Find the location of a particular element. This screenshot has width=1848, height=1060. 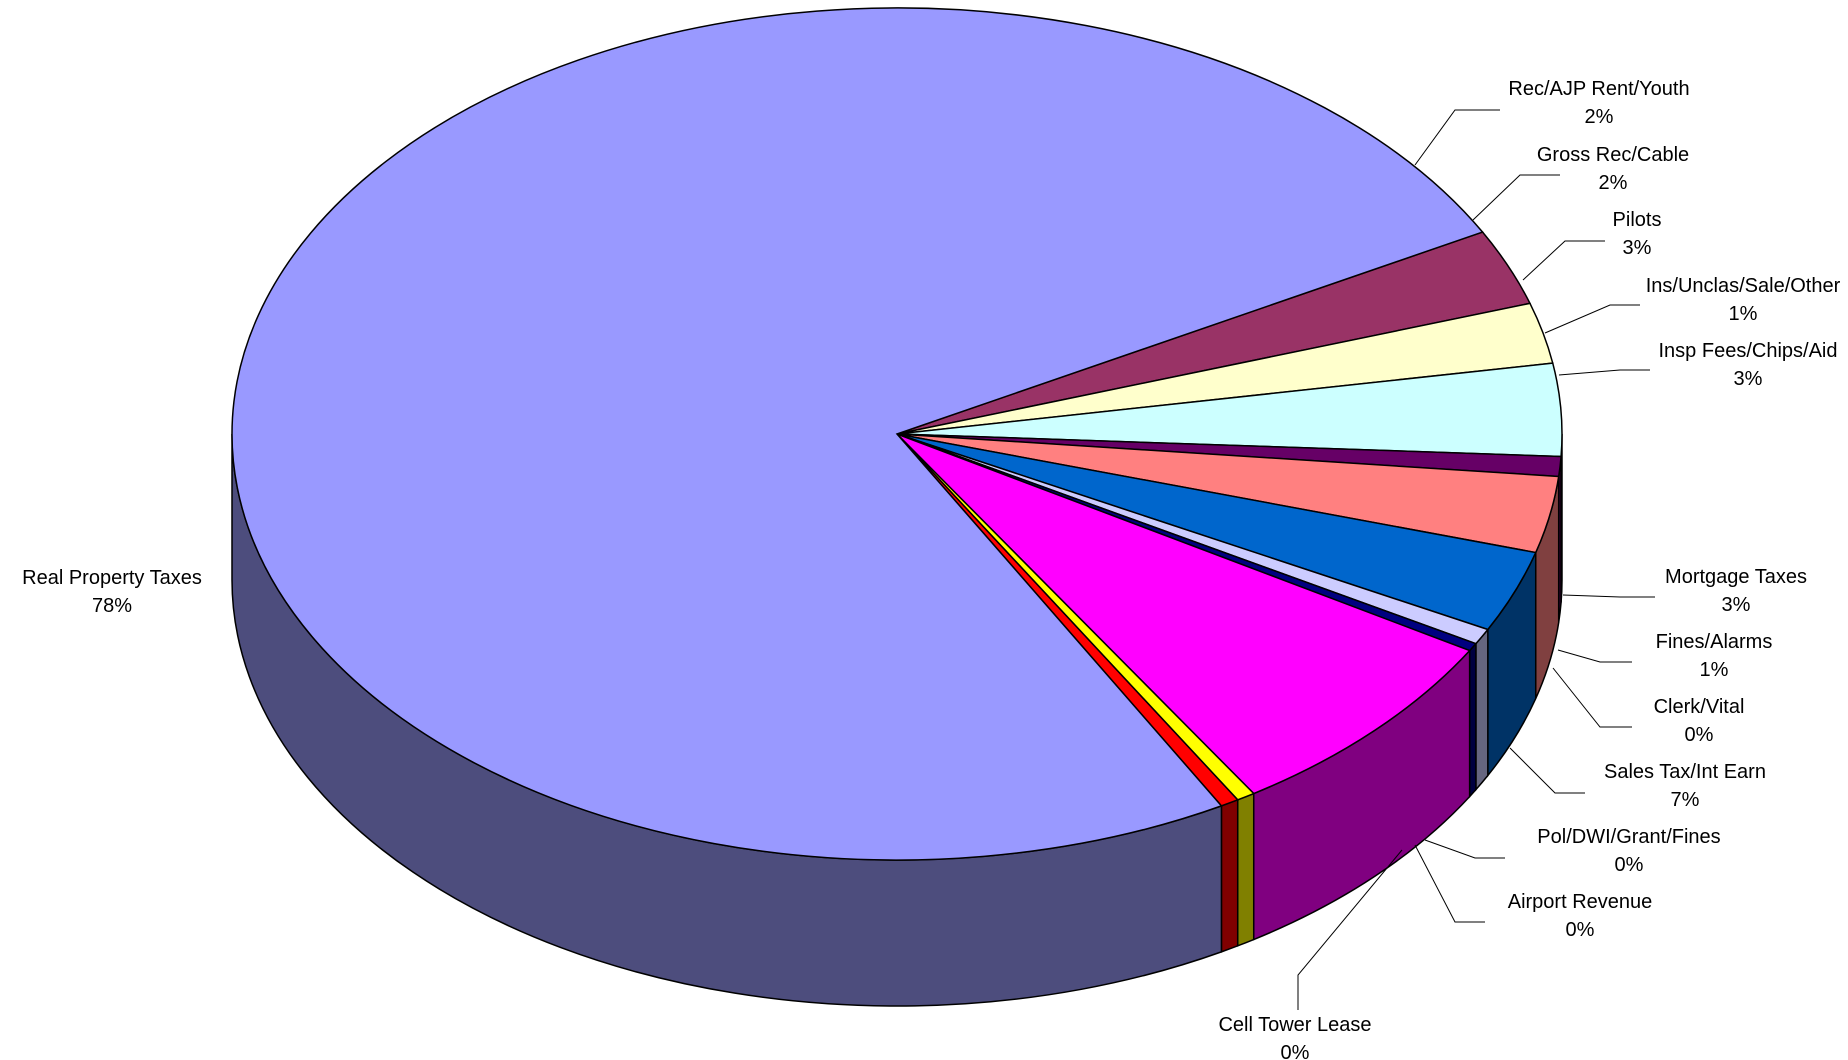

leader-clerk-vital is located at coordinates (1592, 697).